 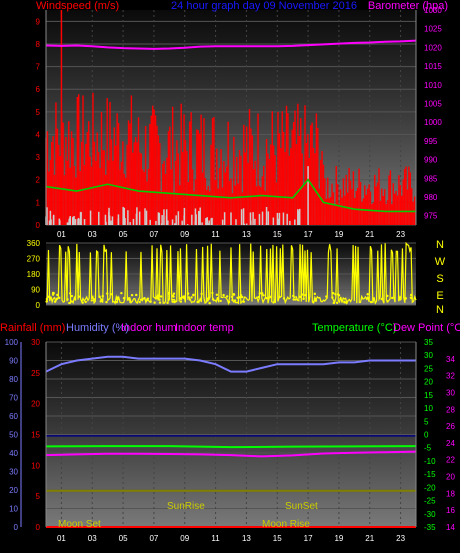 What do you see at coordinates (38, 44) in the screenshot?
I see `wind-tick-label: 8` at bounding box center [38, 44].